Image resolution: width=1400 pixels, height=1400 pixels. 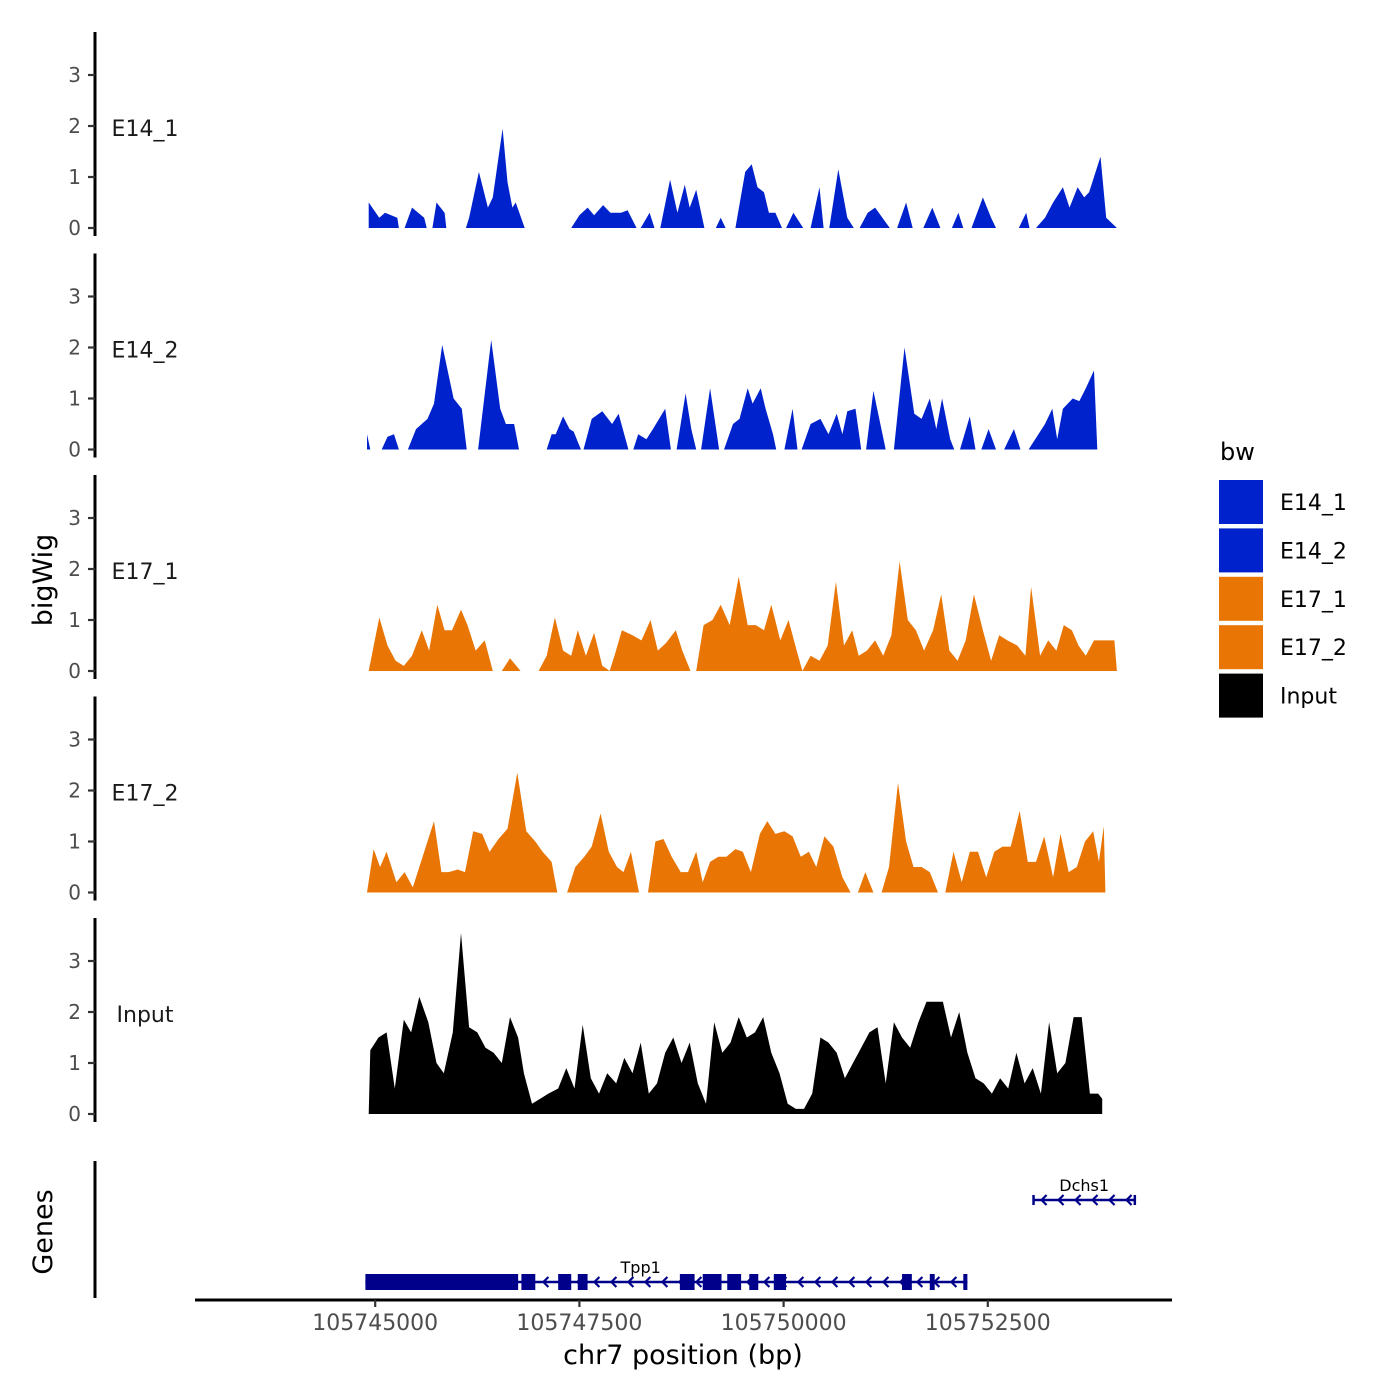 What do you see at coordinates (784, 1323) in the screenshot?
I see `x-tick-label: 105750000` at bounding box center [784, 1323].